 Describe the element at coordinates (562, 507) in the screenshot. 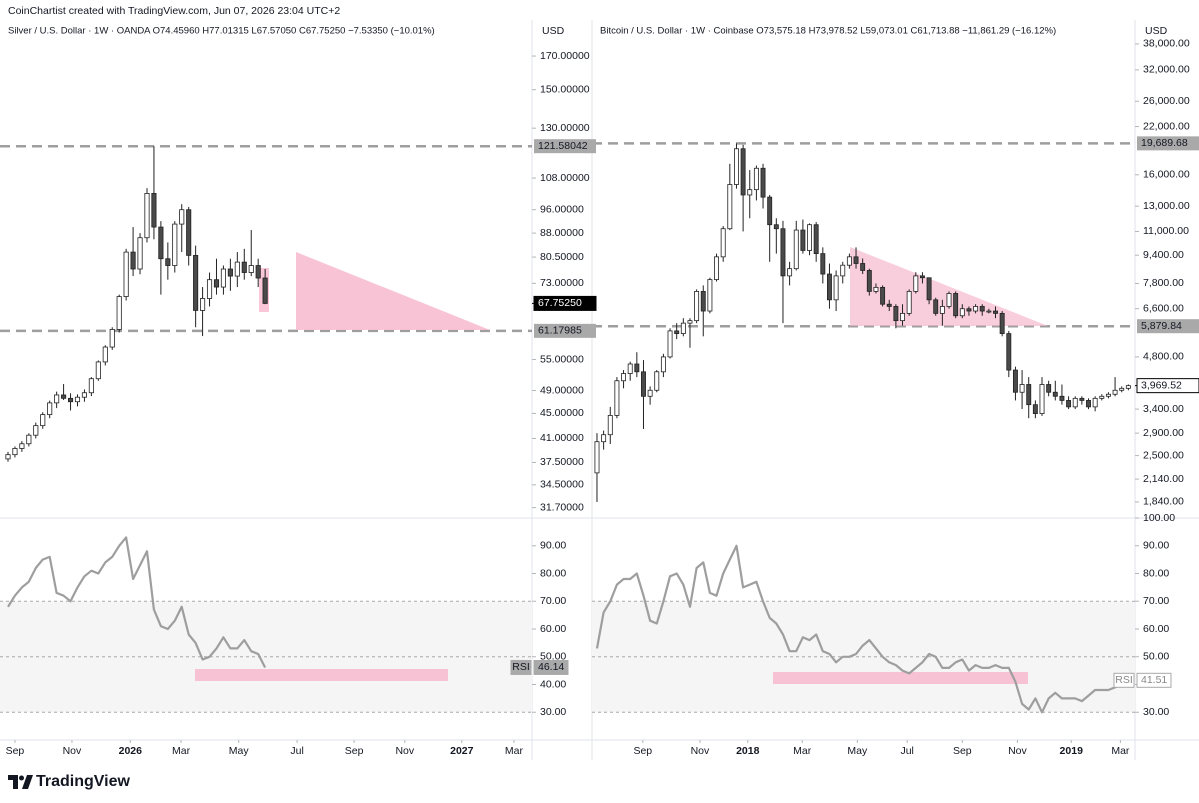

I see `y-tick-label: 31.70000` at that location.